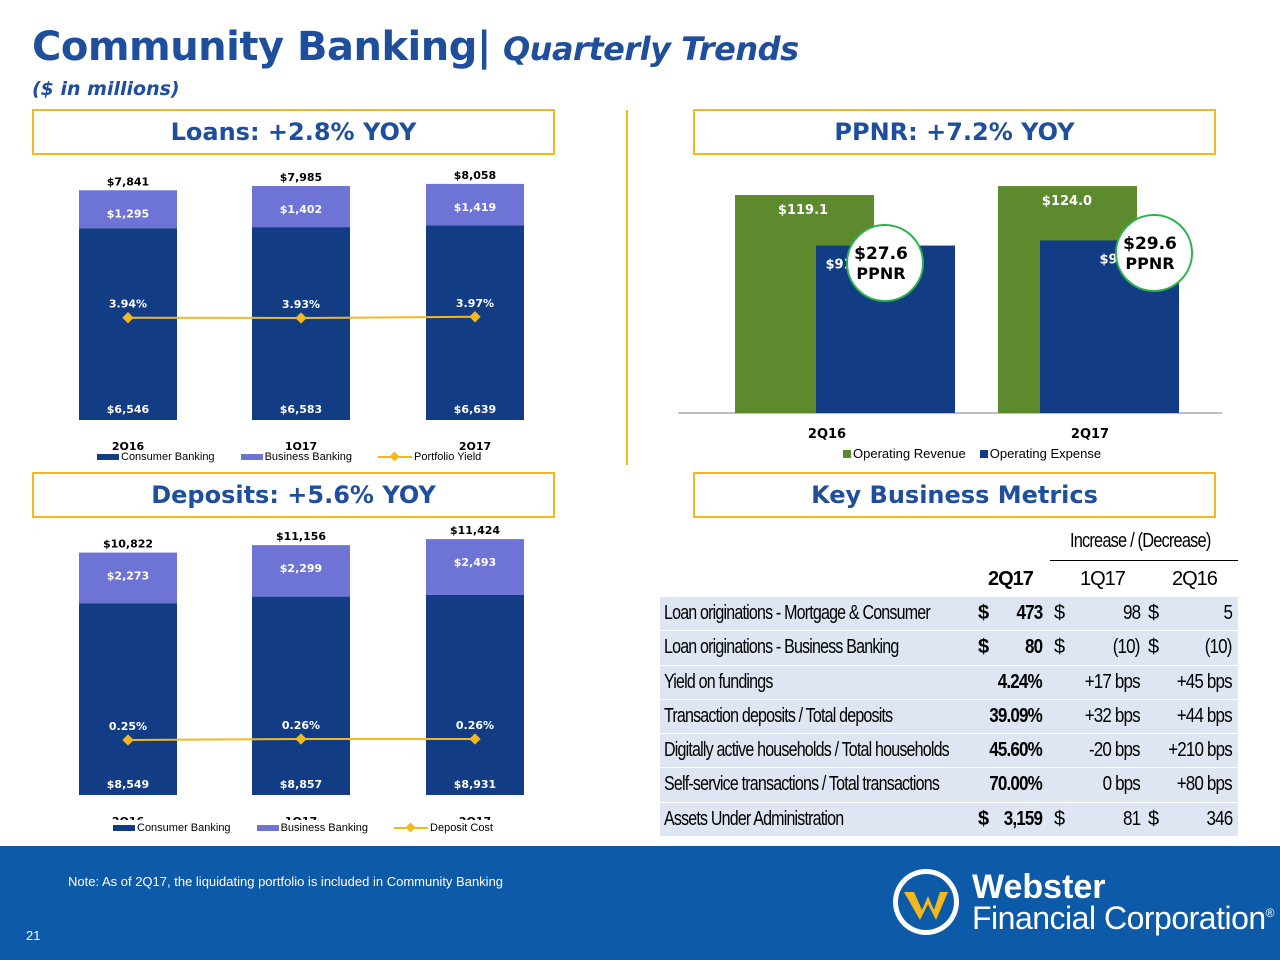 The image size is (1280, 960). Describe the element at coordinates (797, 613) in the screenshot. I see `metric-label: Loan originations - Mortgage & Consumer` at that location.